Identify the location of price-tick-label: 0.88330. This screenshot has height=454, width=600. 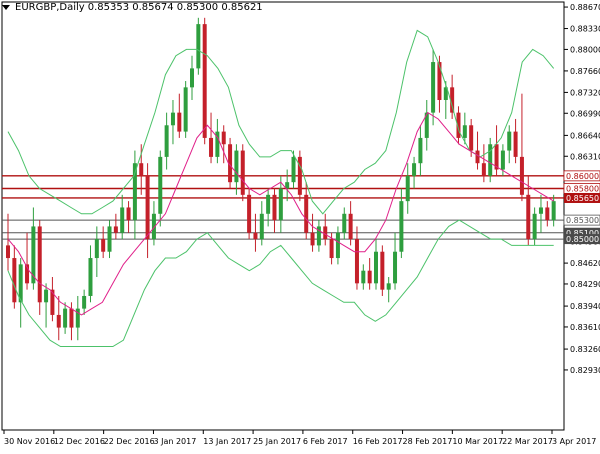
(585, 29).